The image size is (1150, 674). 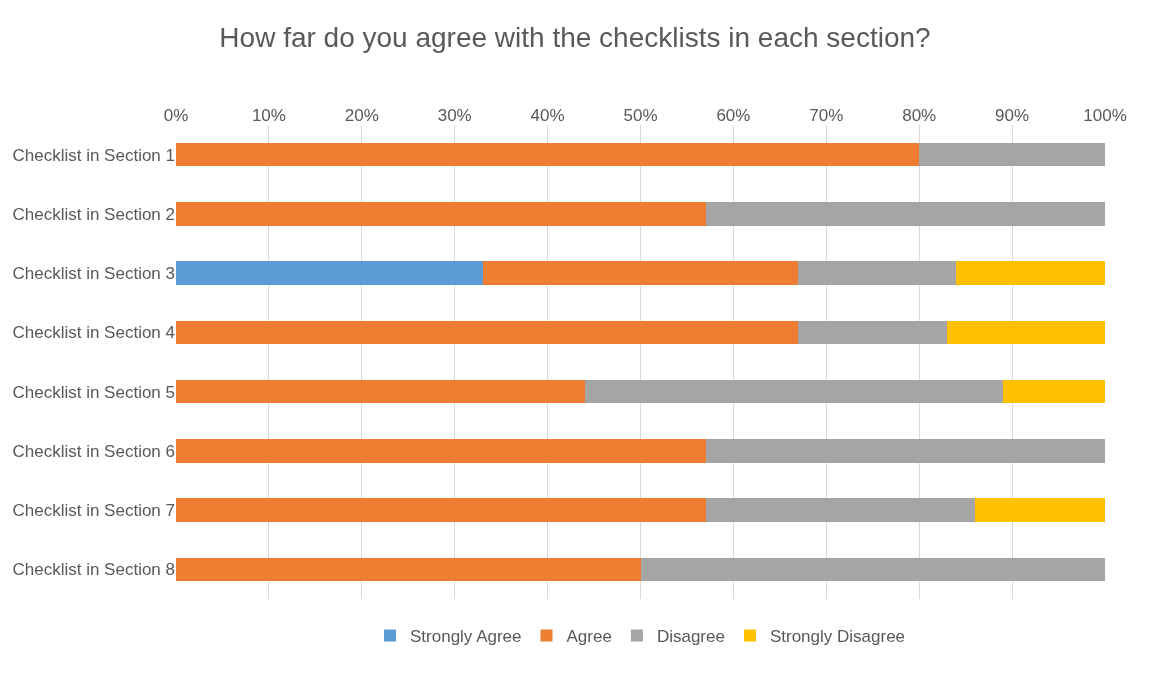 I want to click on y-tick-label: Checklist in Section 5, so click(x=93, y=392).